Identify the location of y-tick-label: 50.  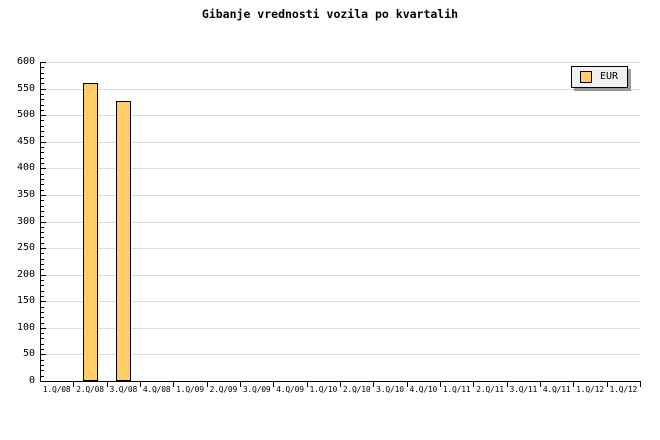
(28, 353).